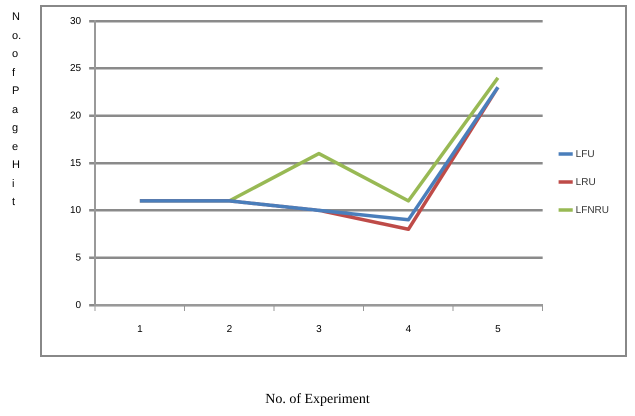  What do you see at coordinates (76, 68) in the screenshot?
I see `y-tick-label: 25` at bounding box center [76, 68].